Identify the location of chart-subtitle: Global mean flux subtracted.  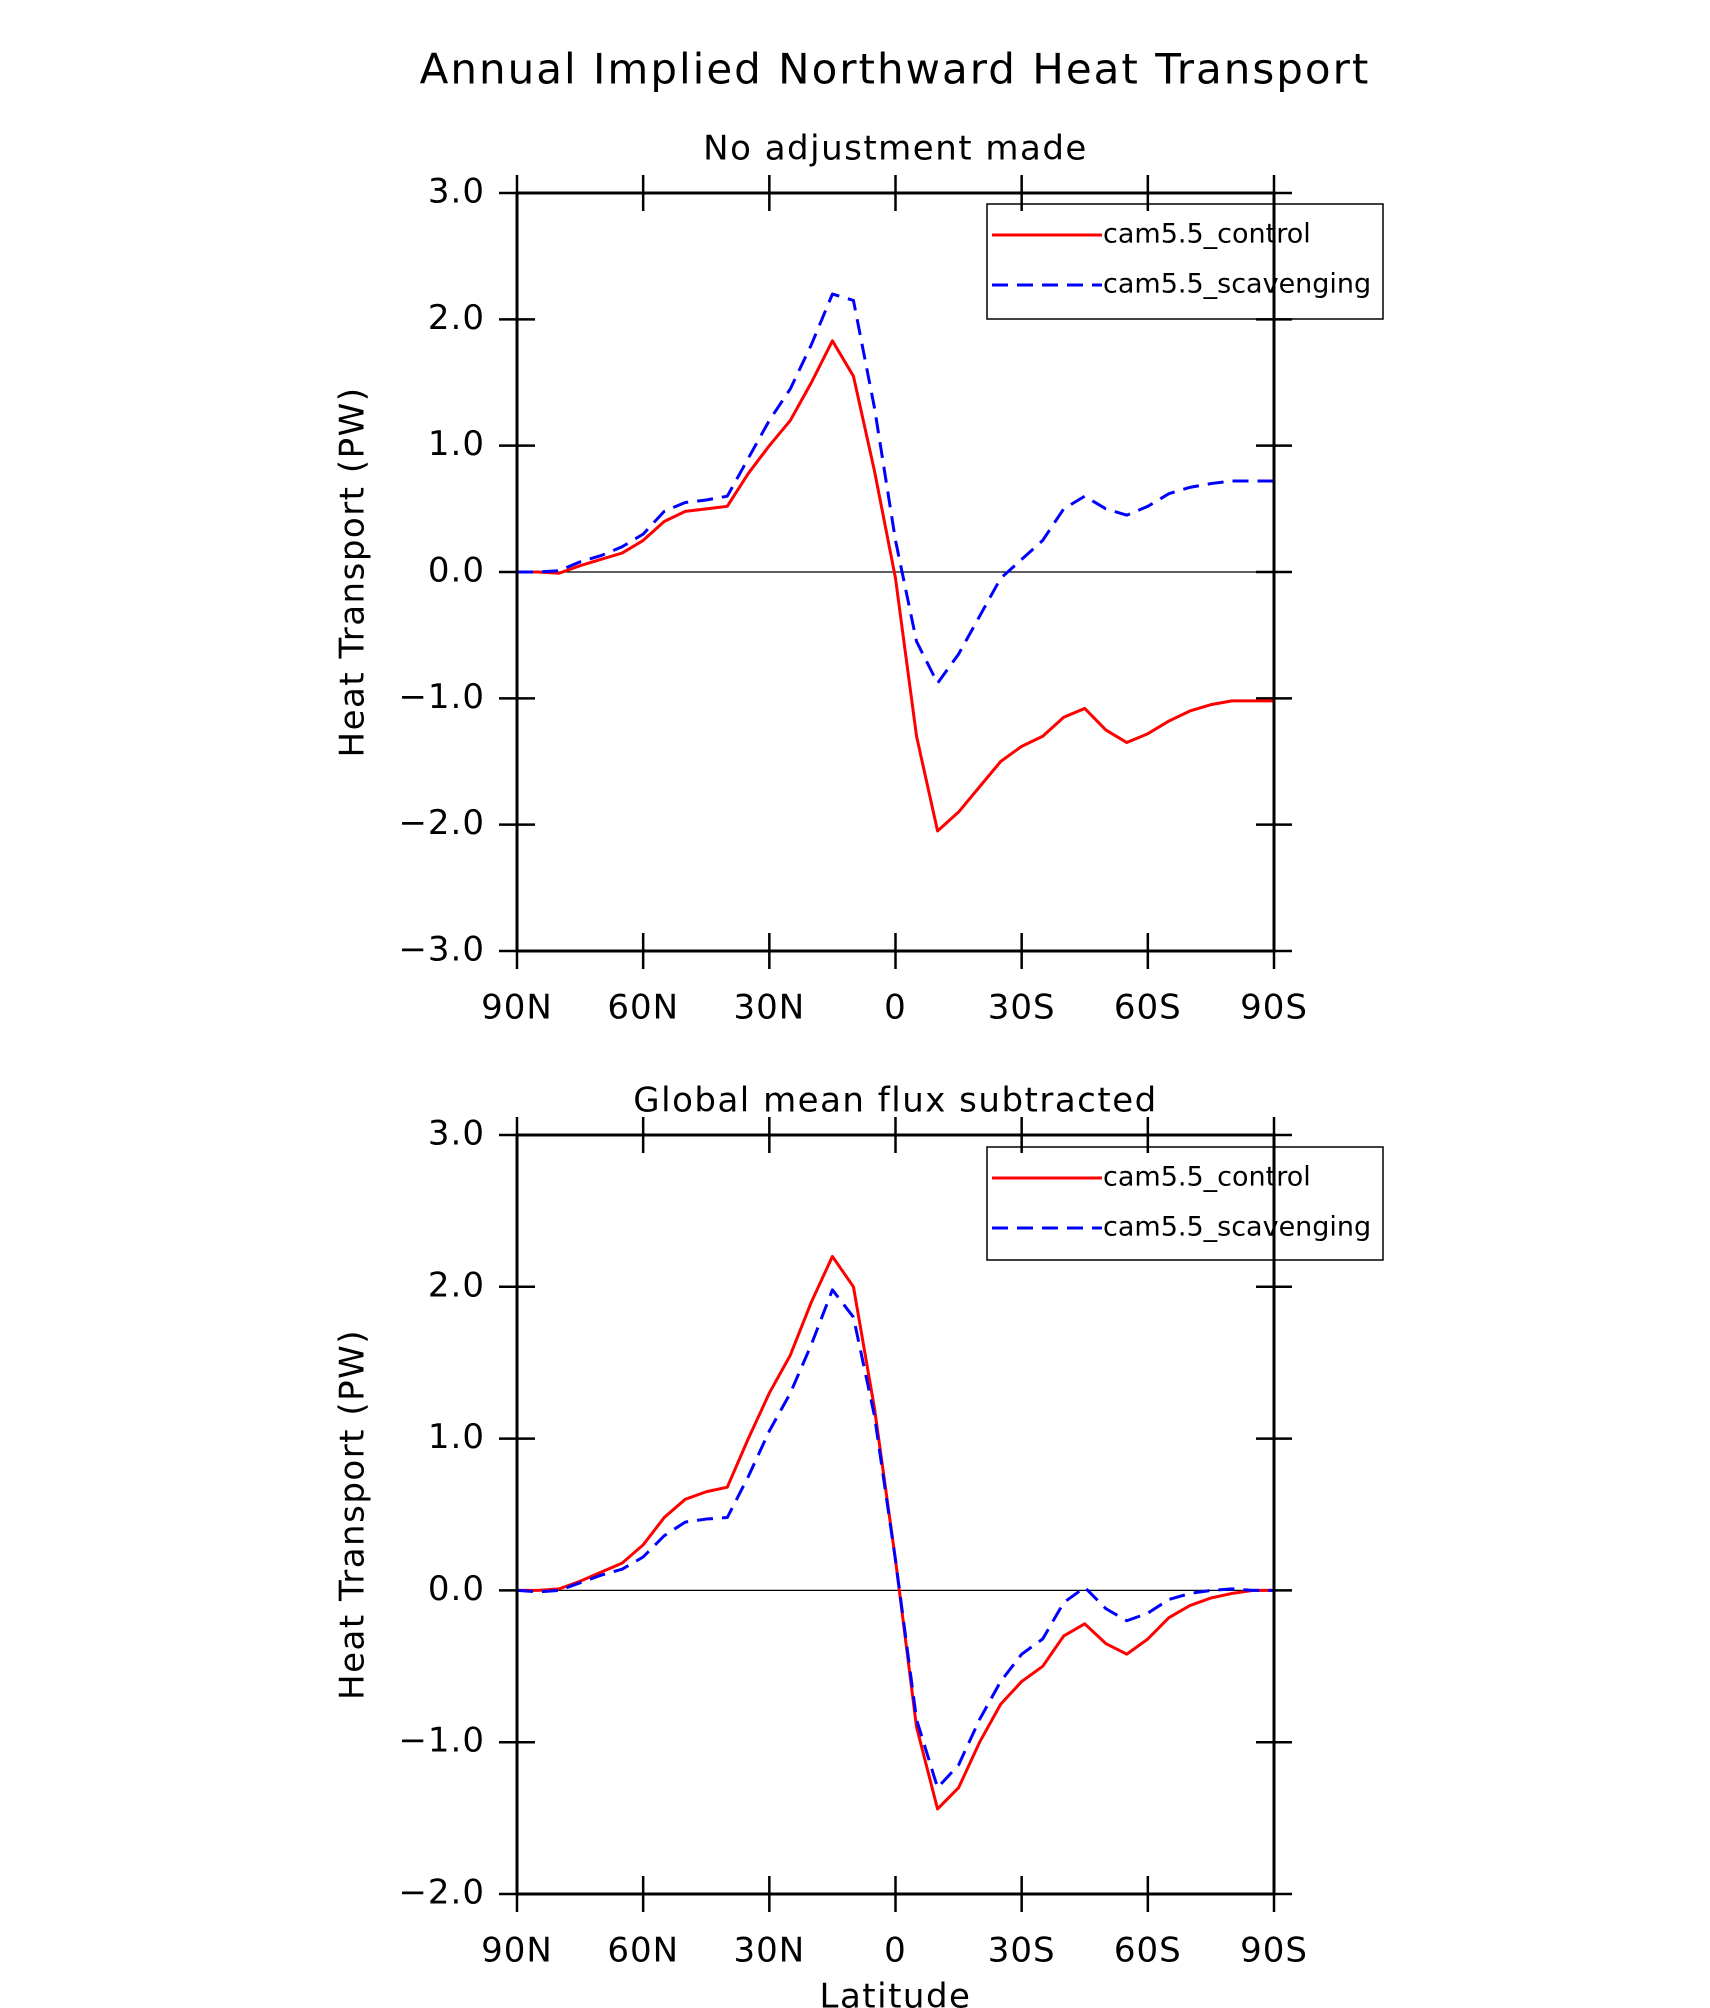
(895, 1101).